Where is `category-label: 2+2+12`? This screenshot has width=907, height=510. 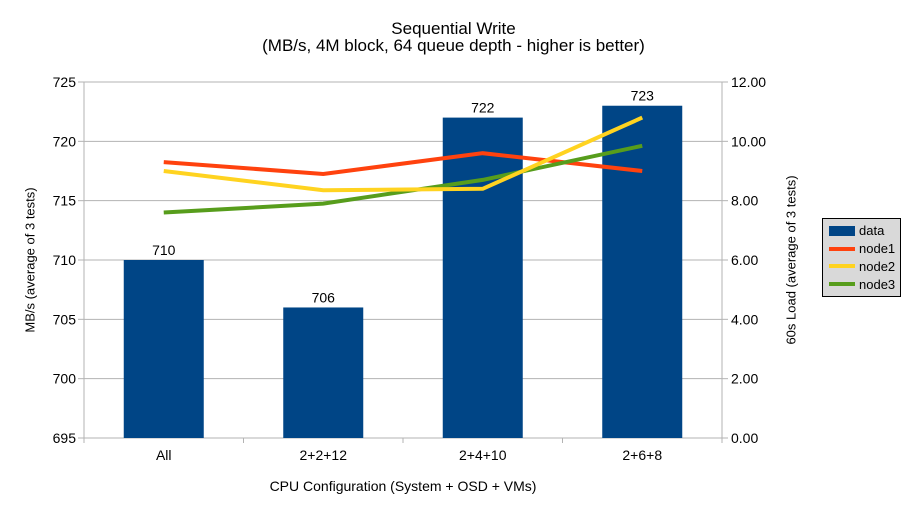
category-label: 2+2+12 is located at coordinates (324, 455).